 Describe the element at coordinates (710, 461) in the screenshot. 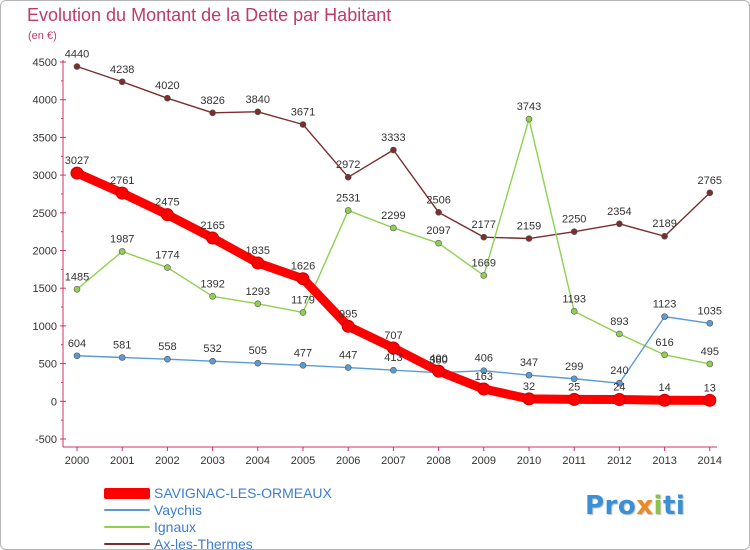

I see `x-tick-label: 2014` at that location.